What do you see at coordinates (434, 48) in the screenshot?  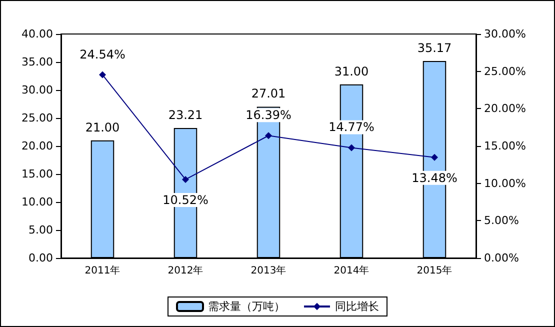 I see `data-label: 35.17` at bounding box center [434, 48].